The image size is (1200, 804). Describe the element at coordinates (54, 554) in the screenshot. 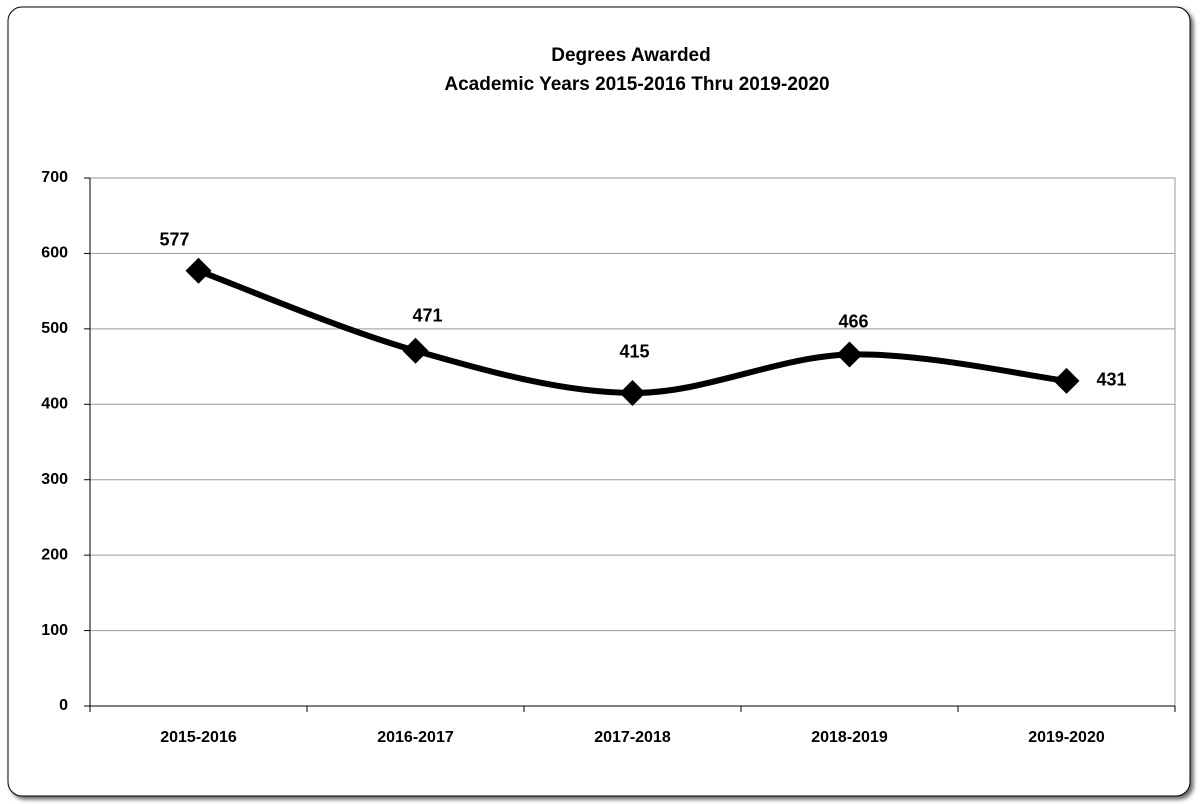

I see `y-tick-label: 200` at that location.